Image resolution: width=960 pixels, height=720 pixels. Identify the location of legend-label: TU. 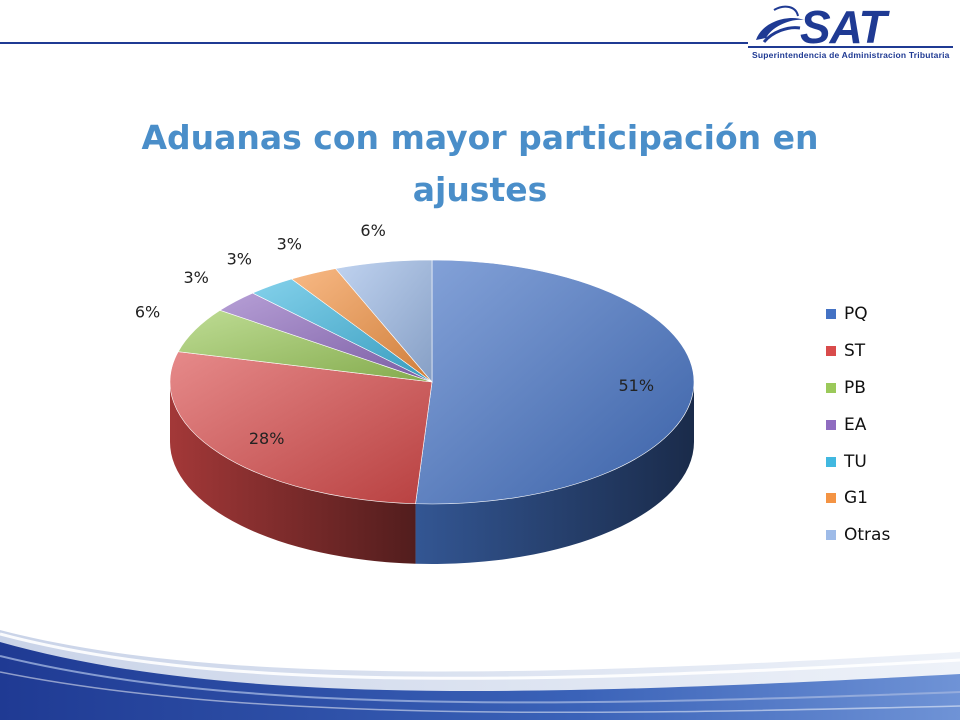
(855, 461).